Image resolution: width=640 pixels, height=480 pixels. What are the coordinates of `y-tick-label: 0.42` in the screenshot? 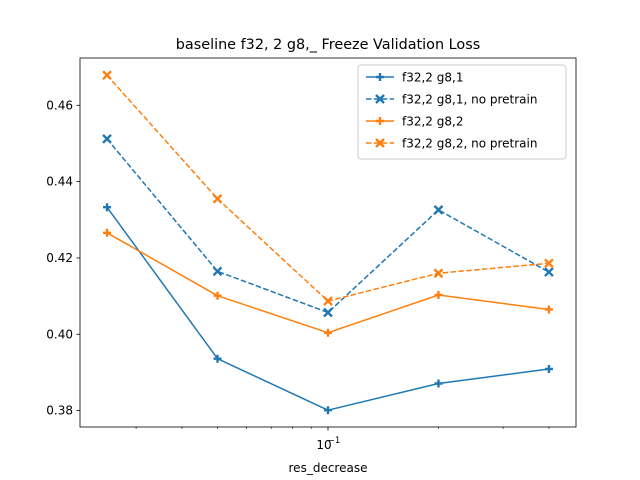 It's located at (59, 258).